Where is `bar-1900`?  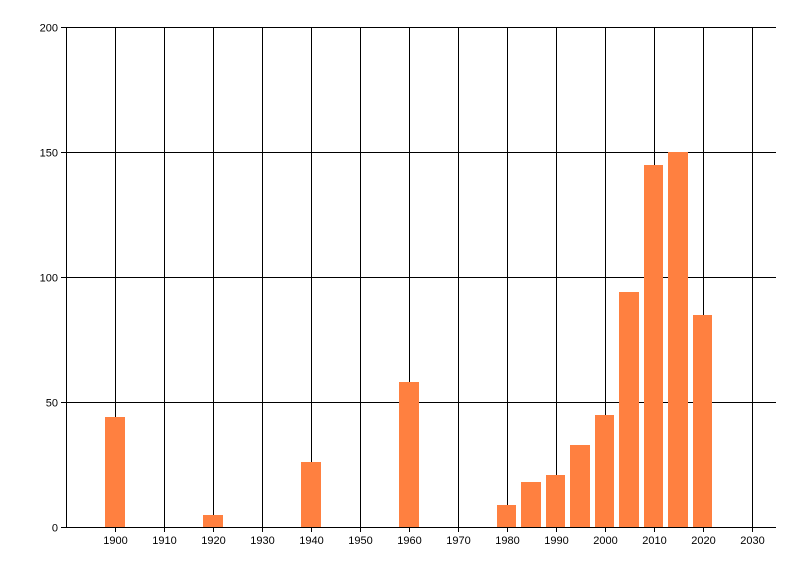 bar-1900 is located at coordinates (115, 472).